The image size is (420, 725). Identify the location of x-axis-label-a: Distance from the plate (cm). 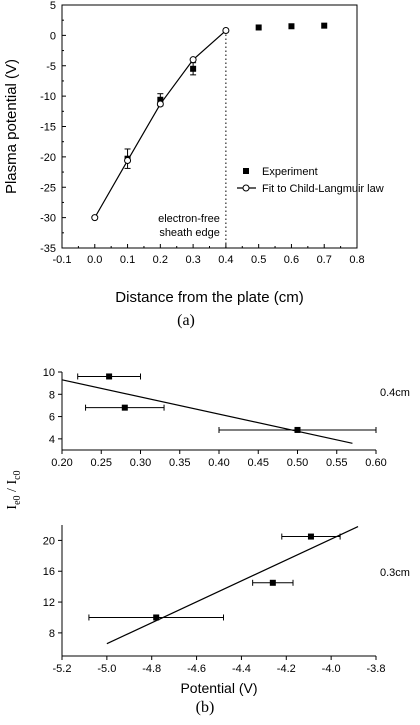
(209, 297).